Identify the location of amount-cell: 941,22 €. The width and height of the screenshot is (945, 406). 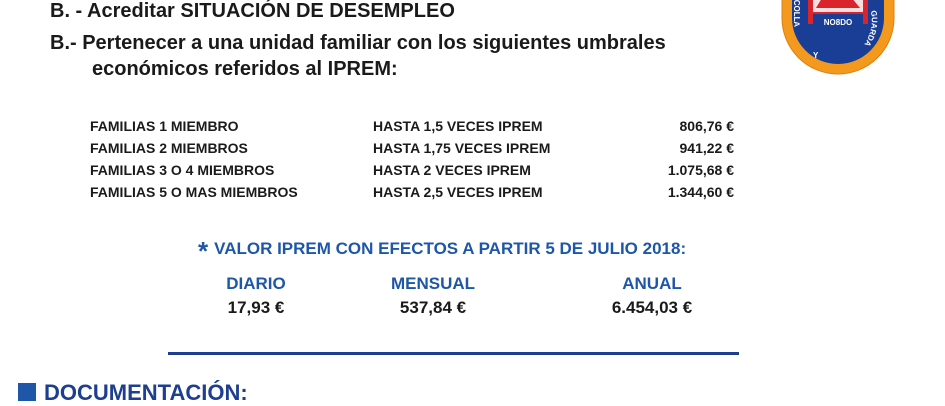
(707, 148).